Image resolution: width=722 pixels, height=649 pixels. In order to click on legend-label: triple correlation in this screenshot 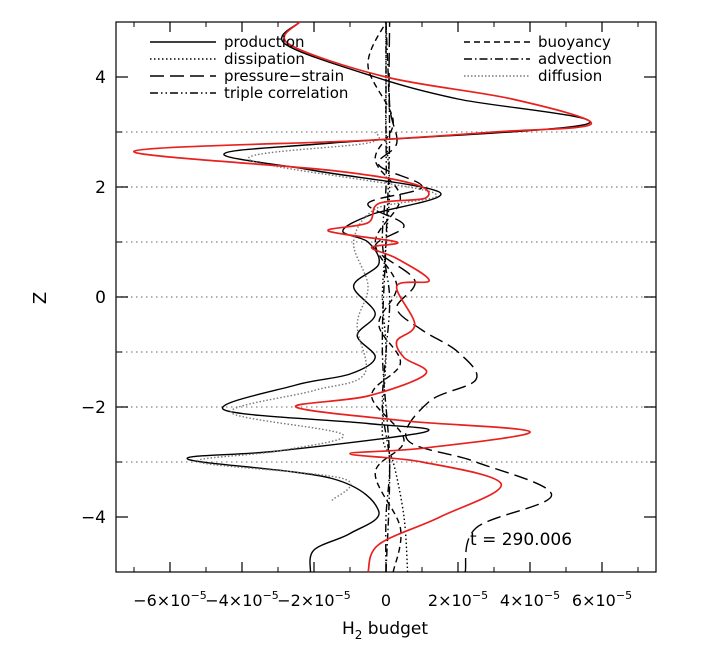, I will do `click(286, 93)`.